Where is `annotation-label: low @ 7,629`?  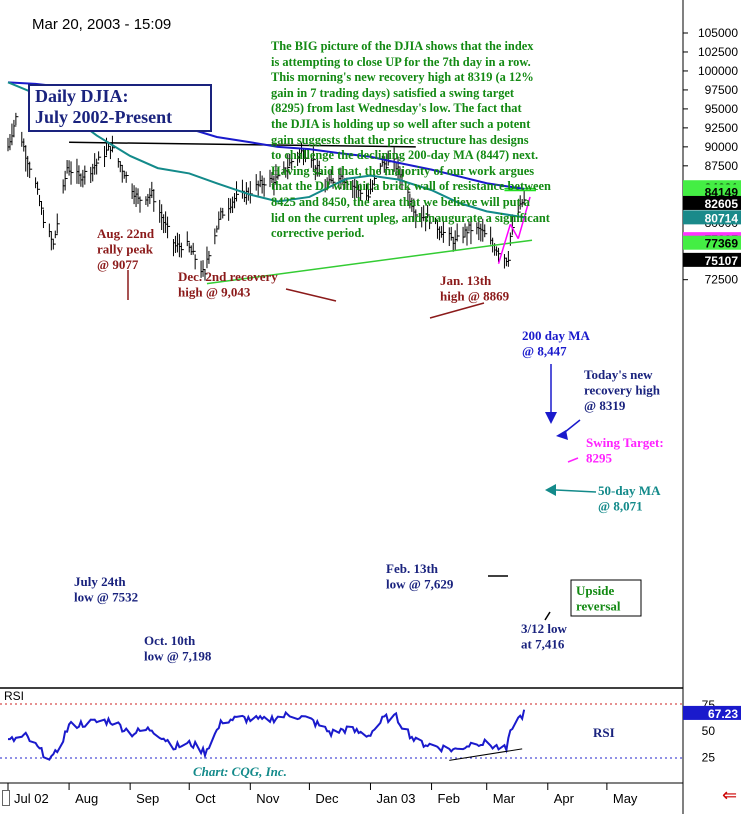
annotation-label: low @ 7,629 is located at coordinates (420, 584).